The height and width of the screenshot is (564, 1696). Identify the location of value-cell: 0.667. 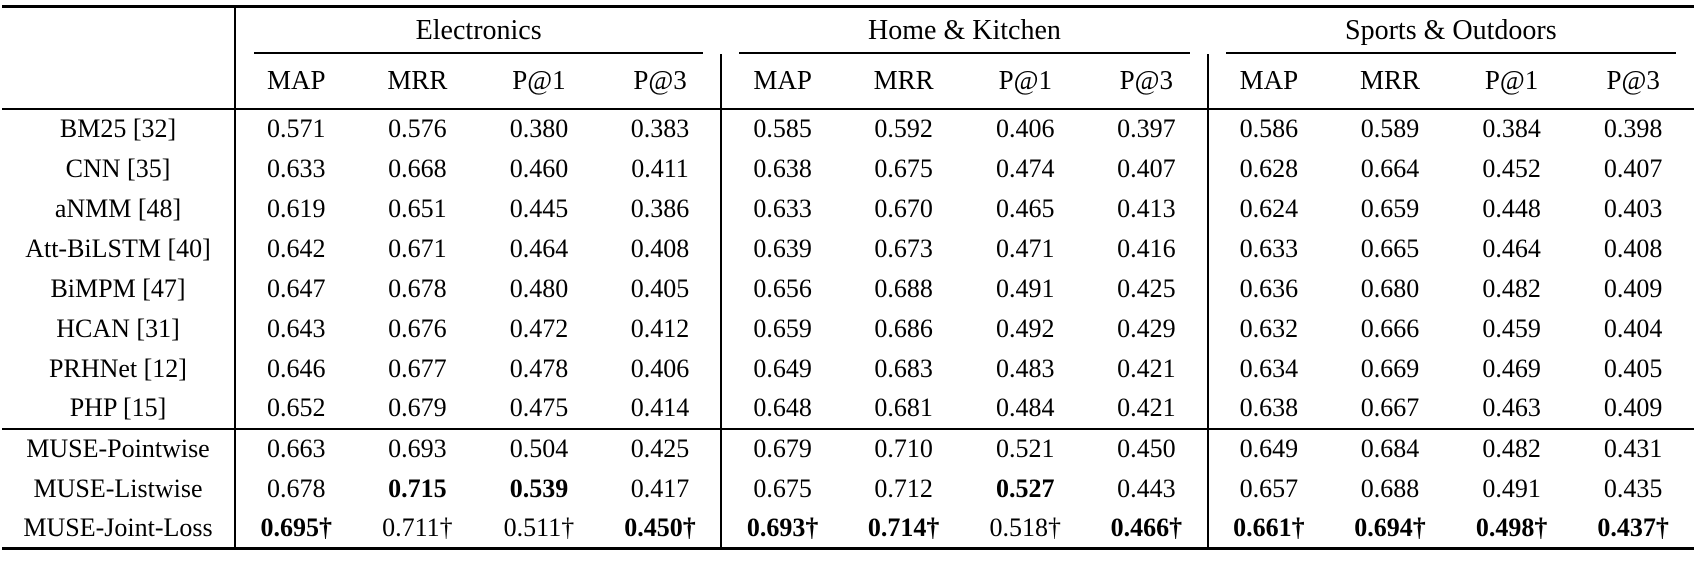
(1390, 407).